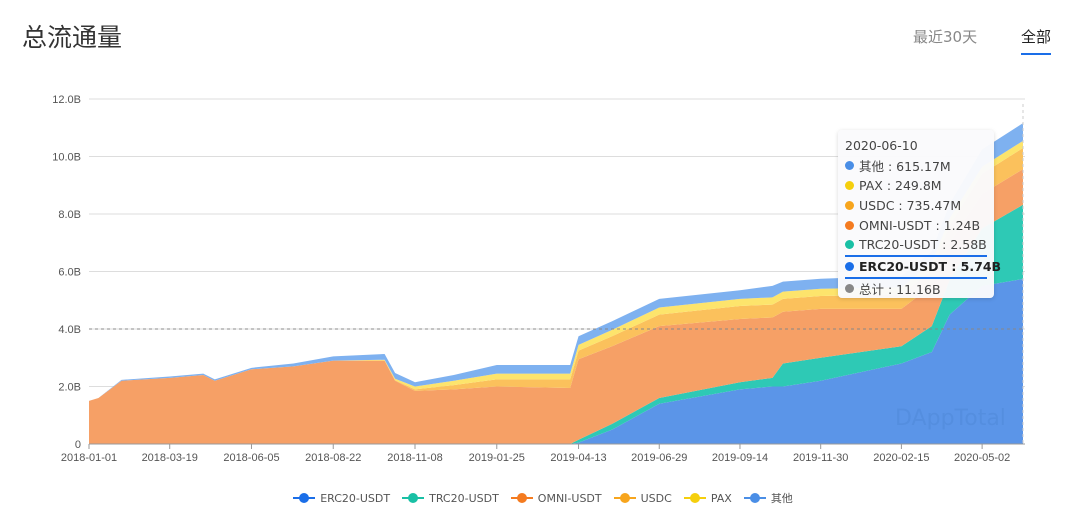 This screenshot has width=1080, height=530. What do you see at coordinates (982, 458) in the screenshot?
I see `x-tick-label: 2020-05-02` at bounding box center [982, 458].